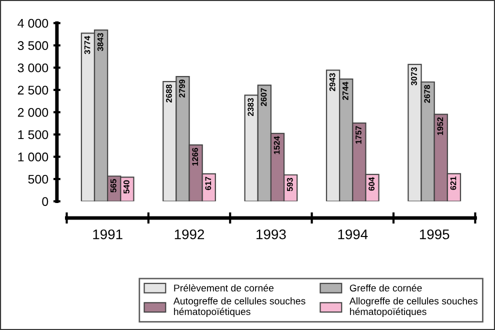 The width and height of the screenshot is (495, 330). I want to click on data-label: 2943, so click(332, 82).